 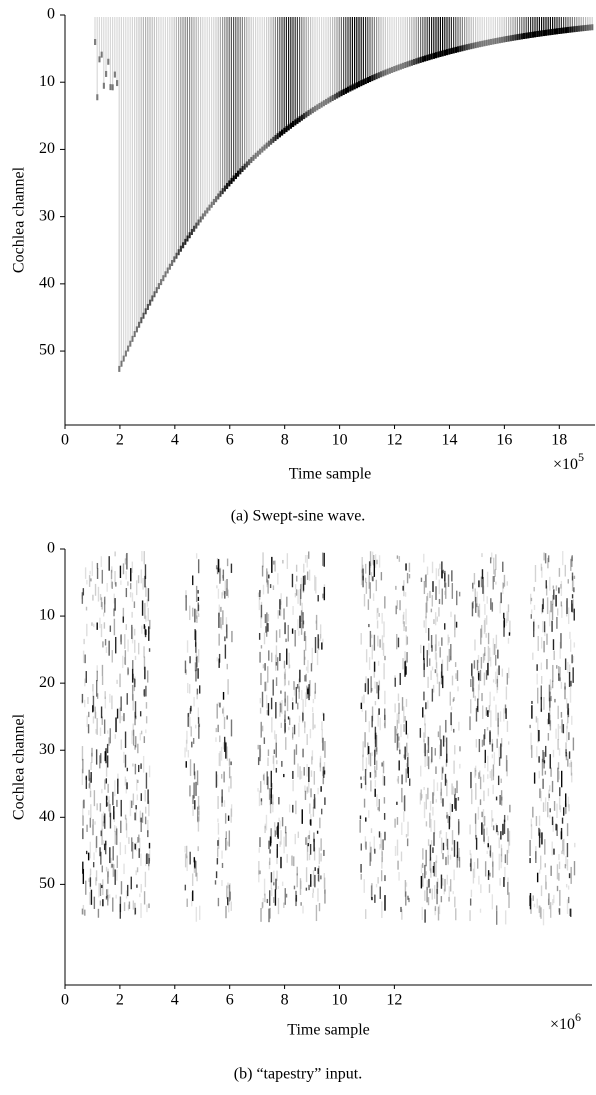 What do you see at coordinates (47, 749) in the screenshot?
I see `y-tick-label: 30` at bounding box center [47, 749].